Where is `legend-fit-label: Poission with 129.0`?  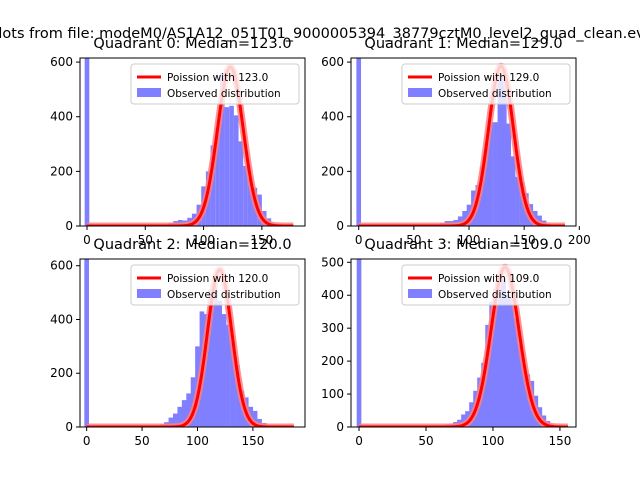
legend-fit-label: Poission with 129.0 is located at coordinates (488, 78).